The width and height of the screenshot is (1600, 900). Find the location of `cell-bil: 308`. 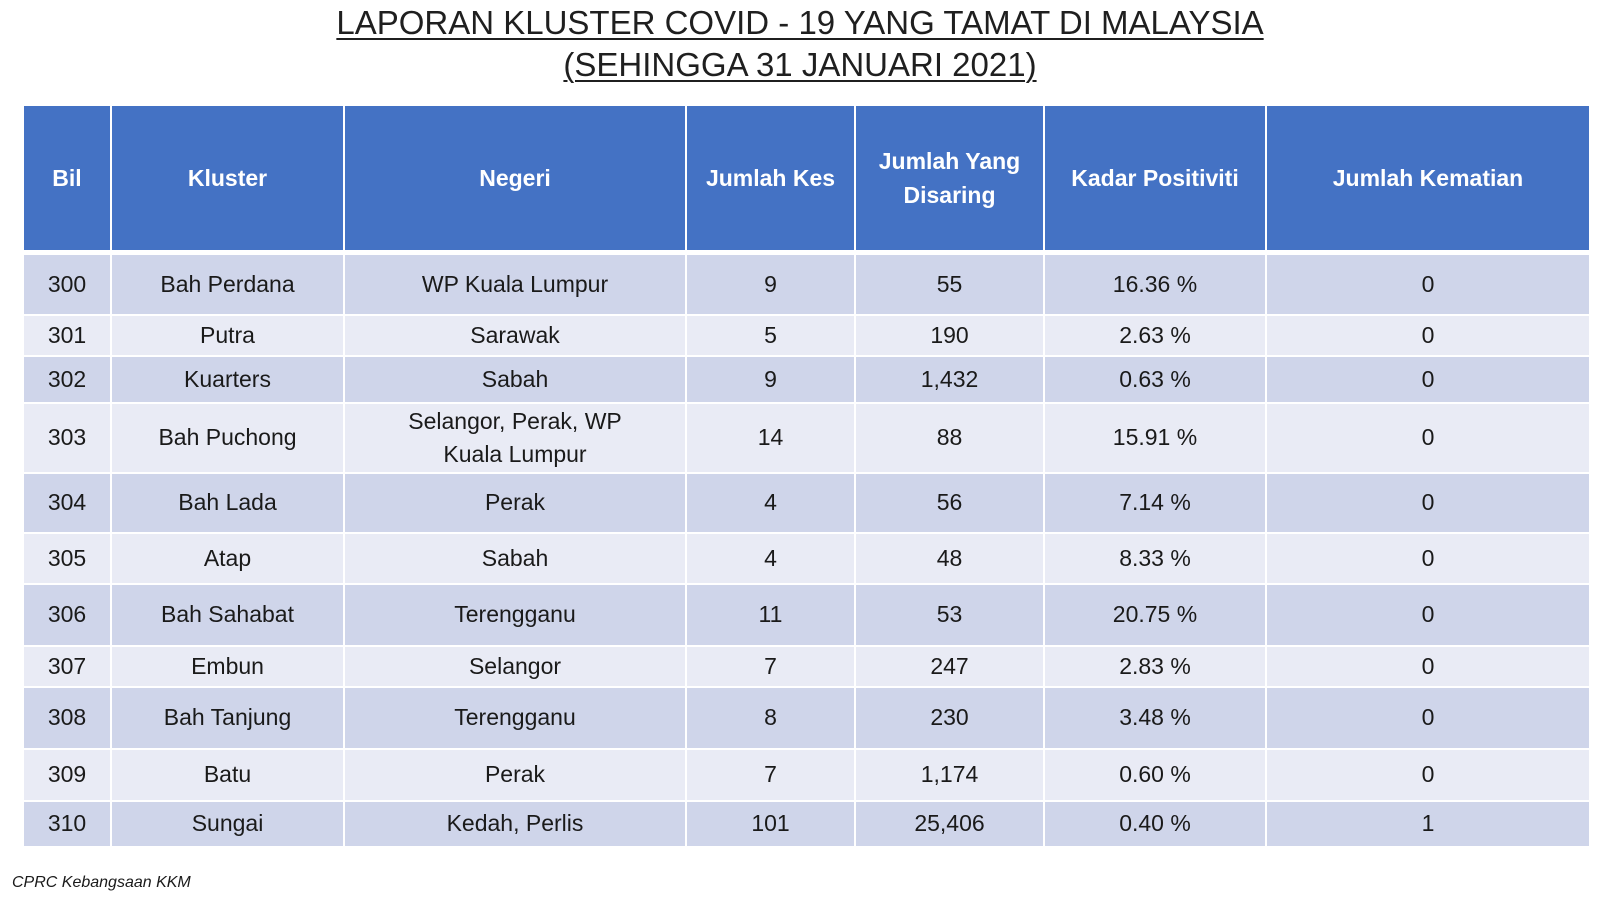

cell-bil: 308 is located at coordinates (67, 717).